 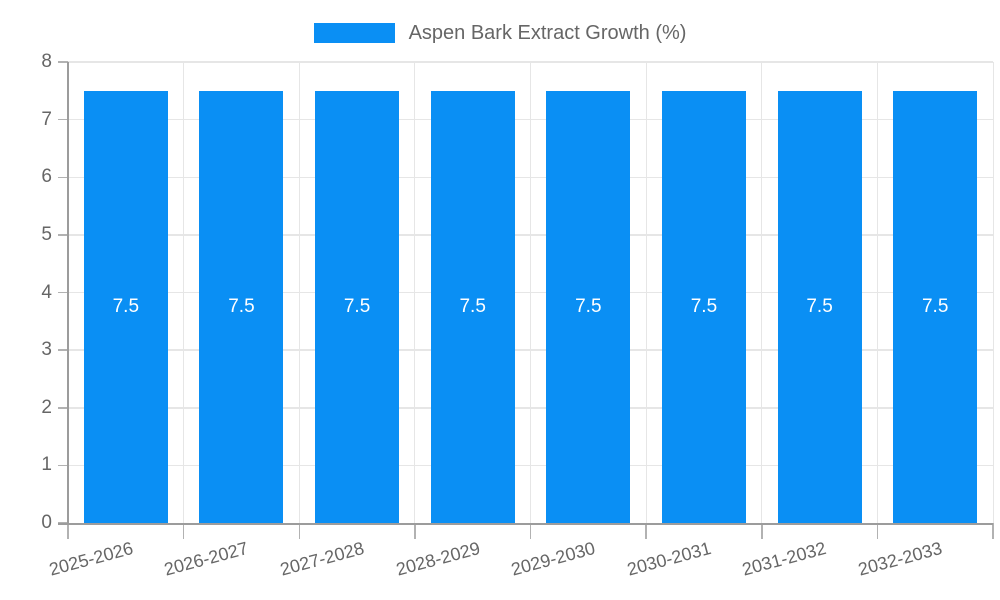 I want to click on bar-2032-2033: 7.5, so click(x=935, y=306).